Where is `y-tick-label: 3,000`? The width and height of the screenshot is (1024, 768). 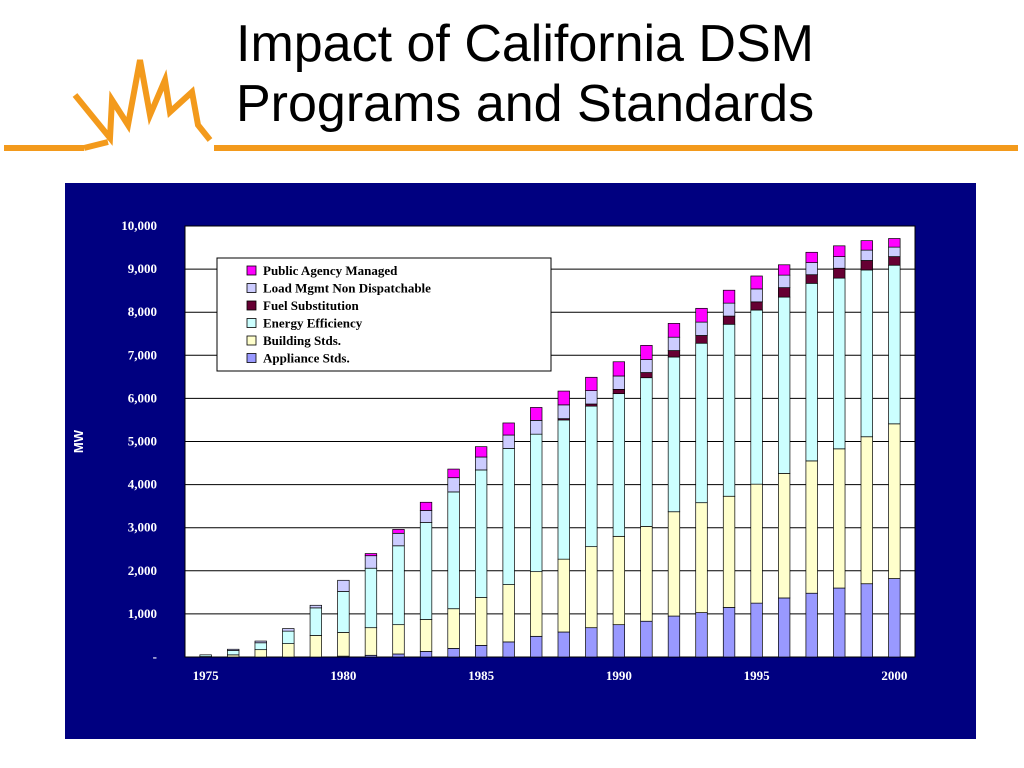 y-tick-label: 3,000 is located at coordinates (142, 527).